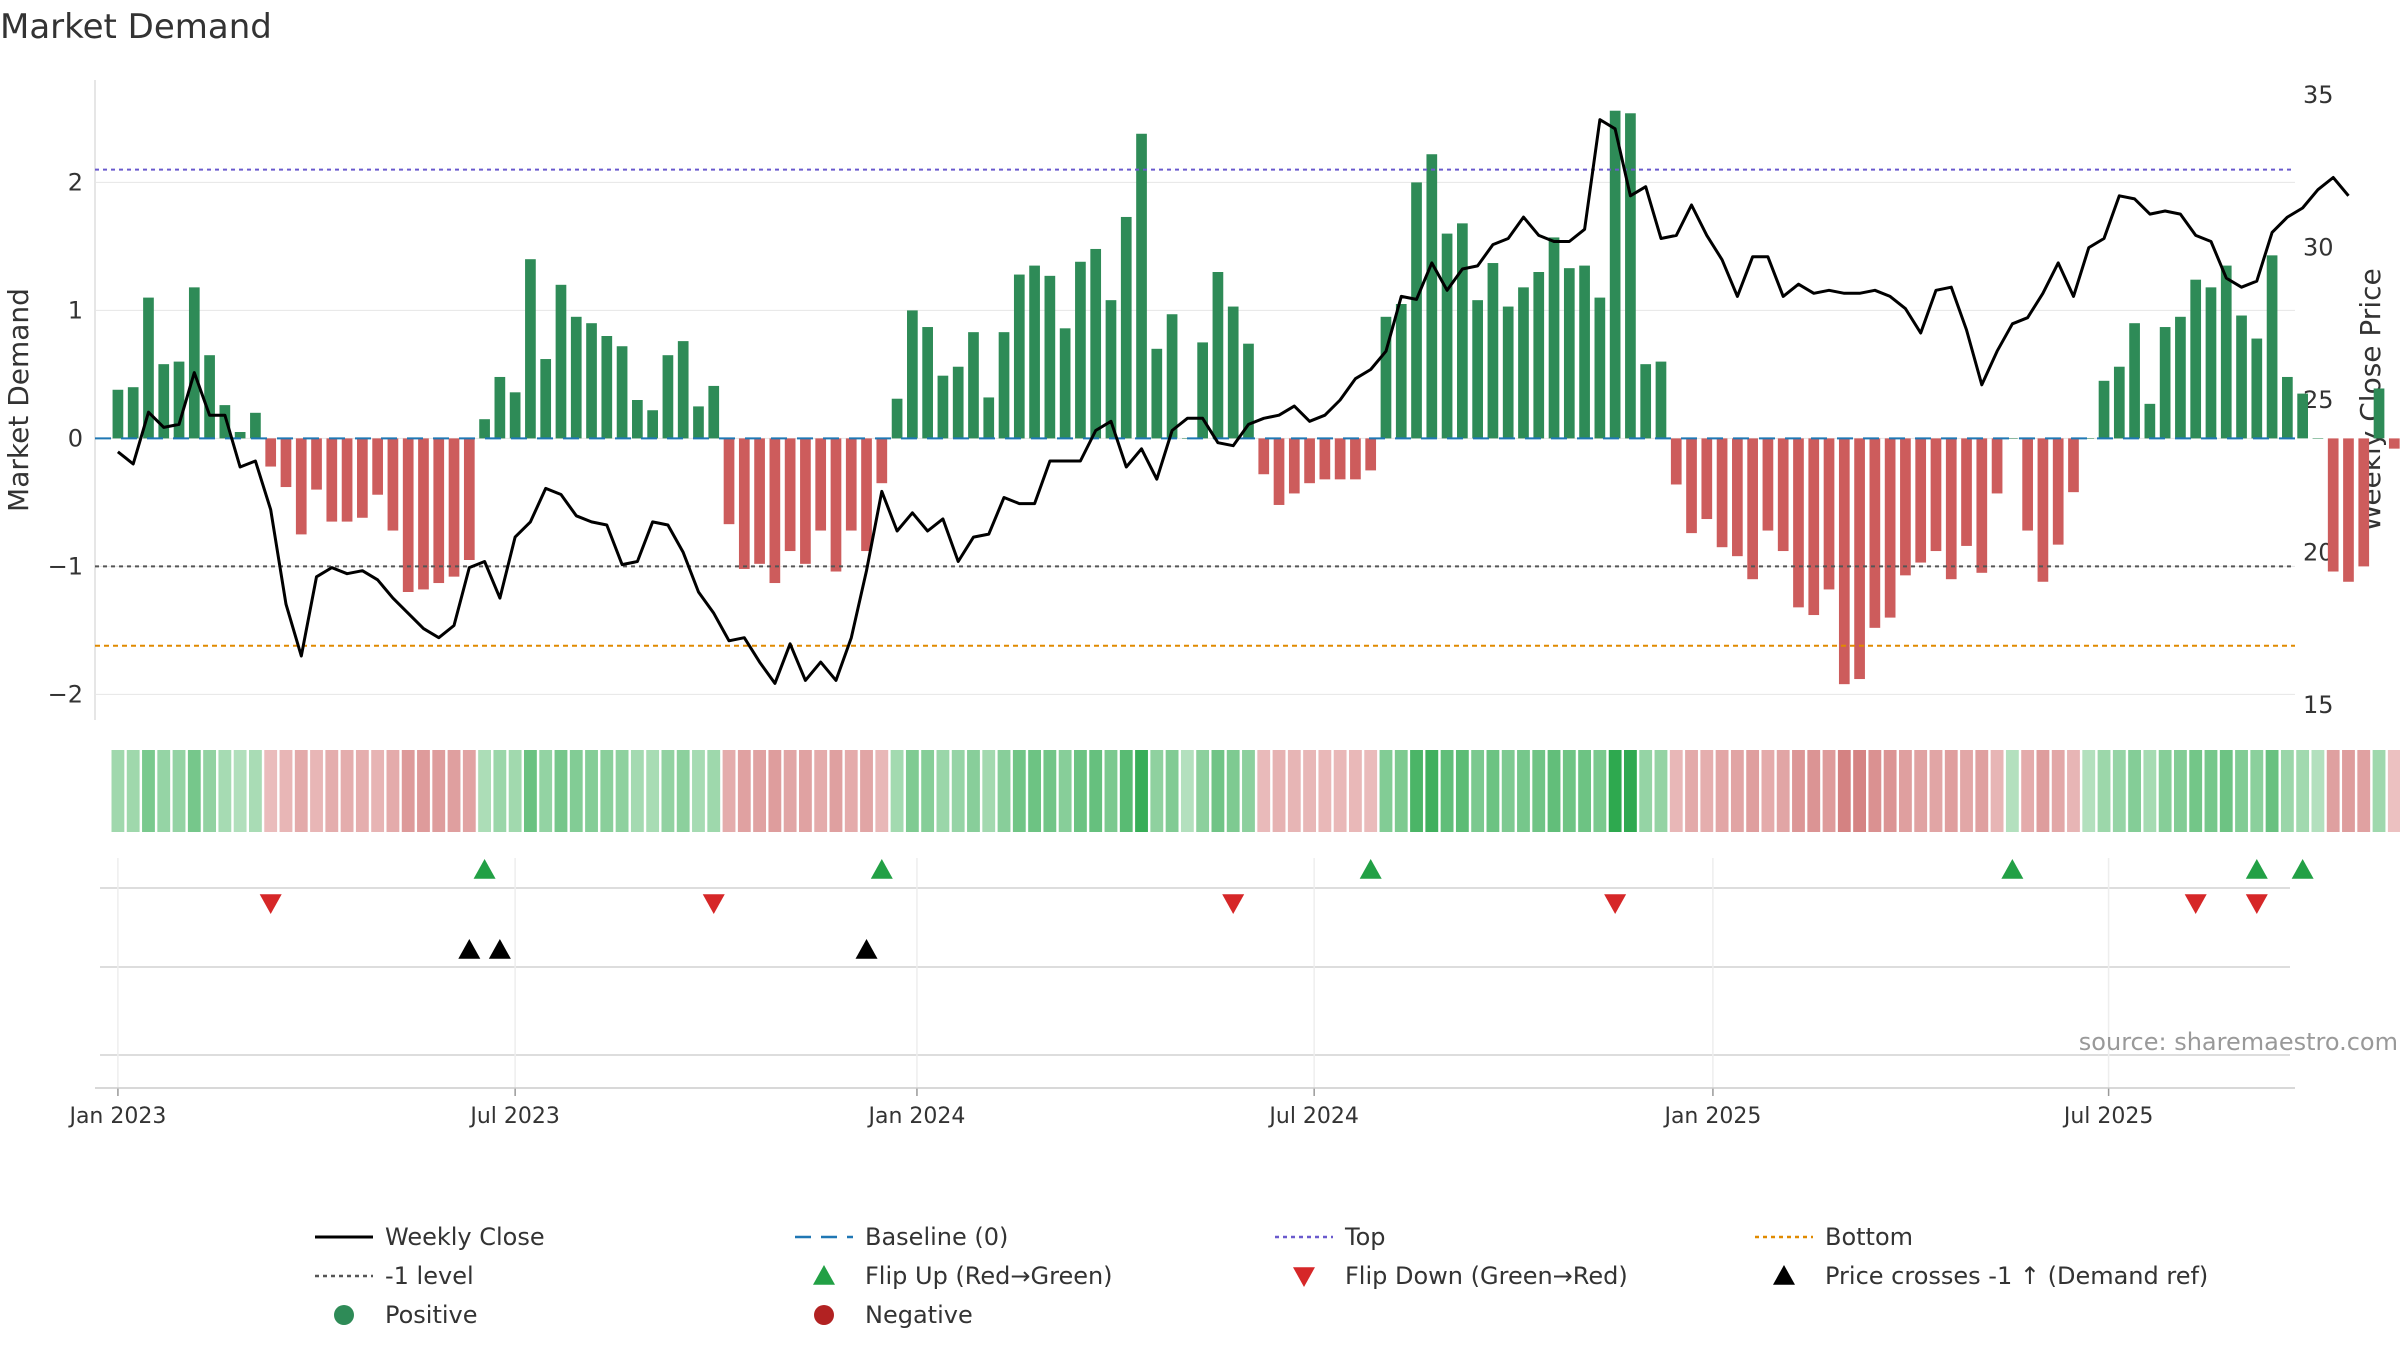  What do you see at coordinates (1304, 1277) in the screenshot?
I see `legend-tri-down-swatch` at bounding box center [1304, 1277].